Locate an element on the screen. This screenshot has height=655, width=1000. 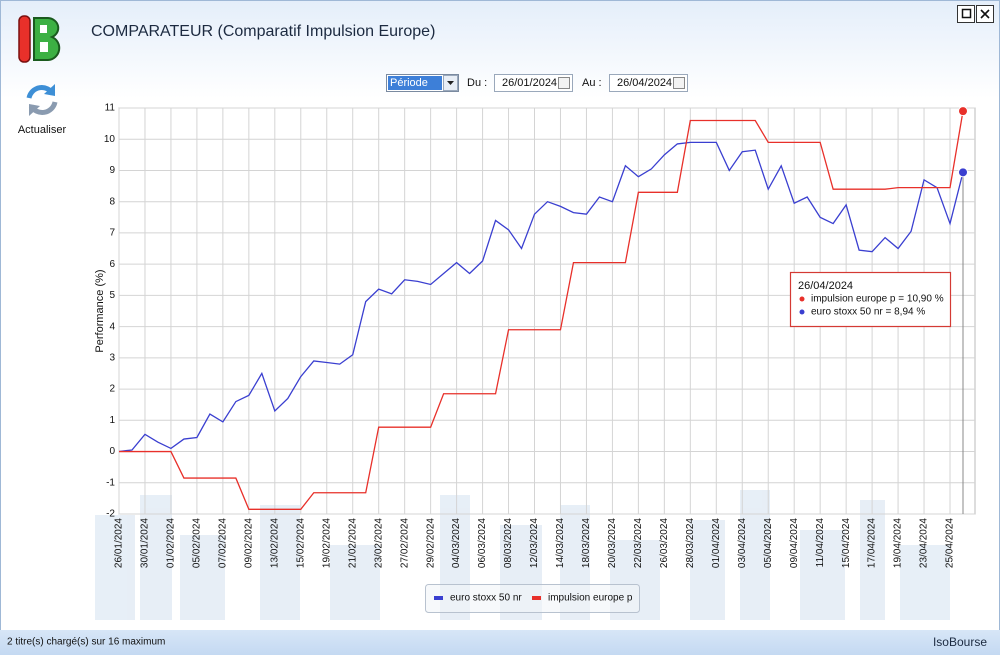
tooltip-box is located at coordinates (870, 299).